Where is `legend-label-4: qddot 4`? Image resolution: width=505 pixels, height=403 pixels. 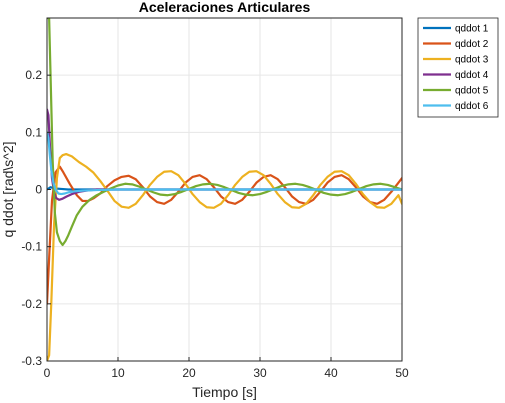 legend-label-4: qddot 4 is located at coordinates (472, 75).